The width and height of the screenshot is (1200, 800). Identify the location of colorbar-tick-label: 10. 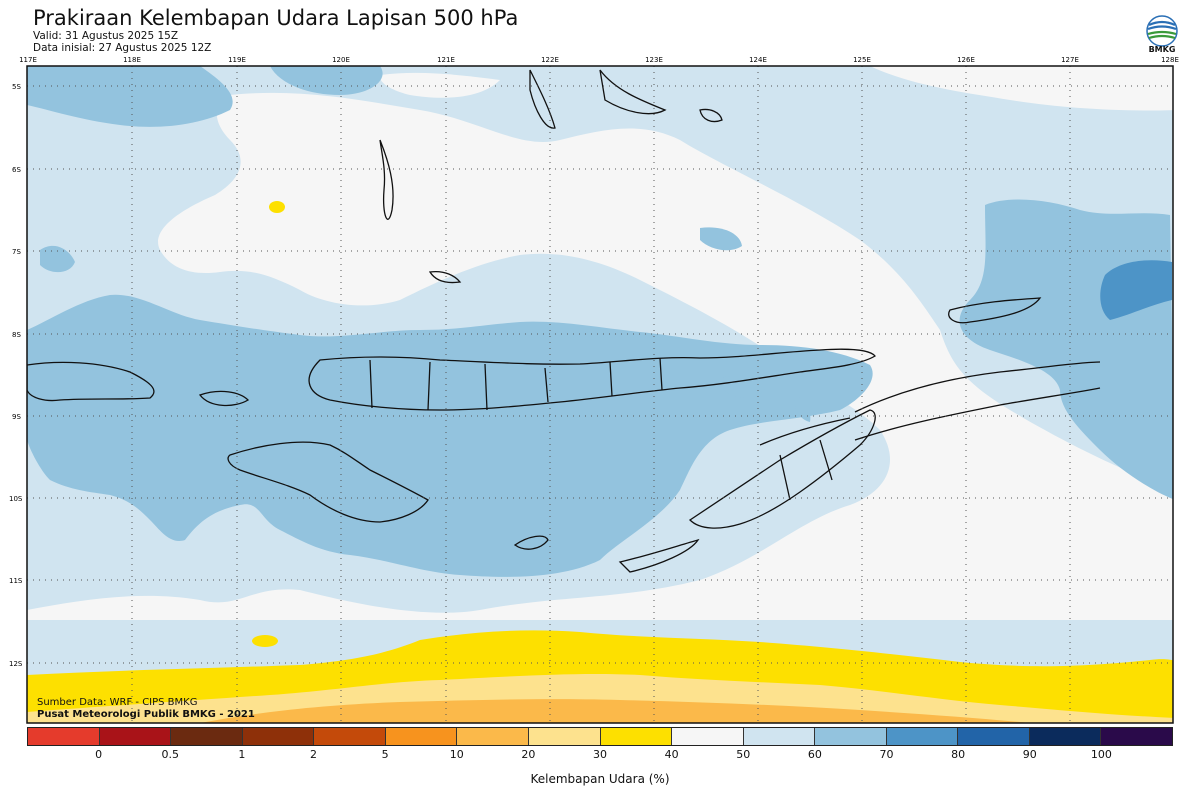
(456, 754).